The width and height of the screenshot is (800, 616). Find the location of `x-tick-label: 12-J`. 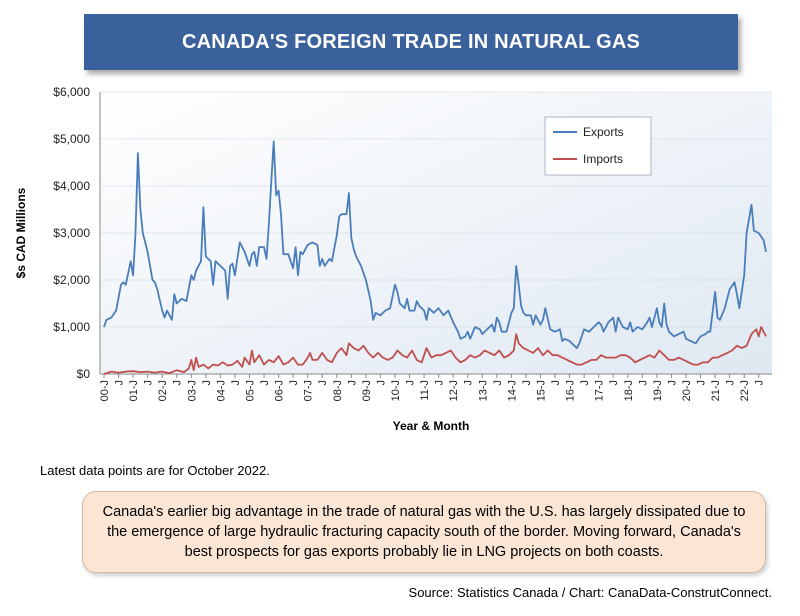

x-tick-label: 12-J is located at coordinates (454, 390).